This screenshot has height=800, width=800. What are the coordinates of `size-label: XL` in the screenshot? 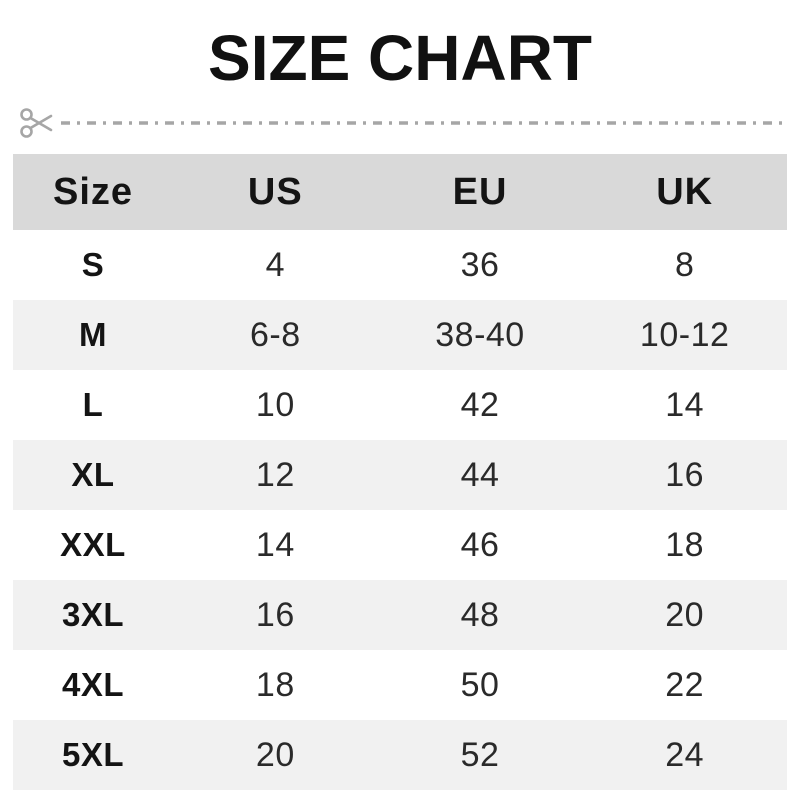 It's located at (93, 474).